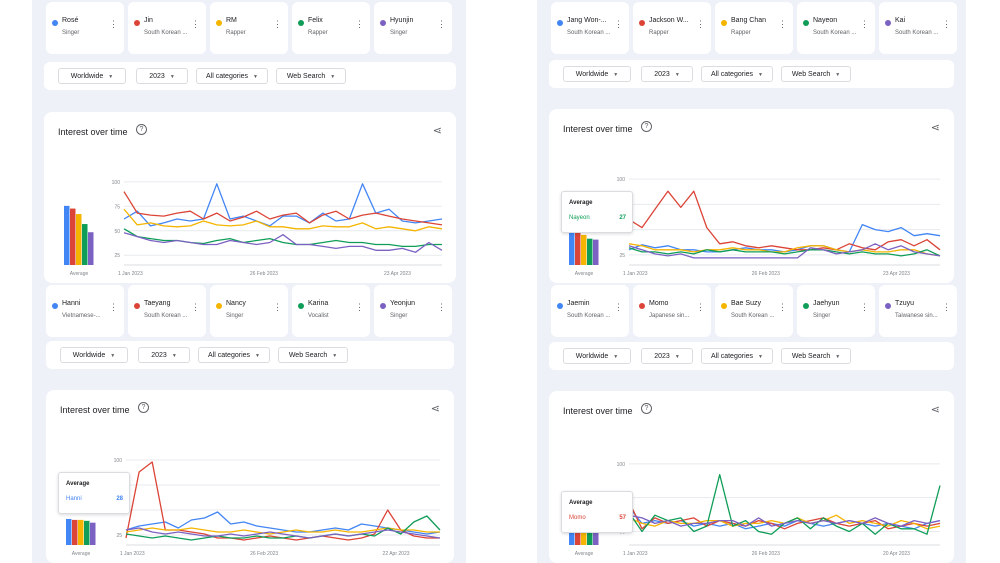  Describe the element at coordinates (85, 311) in the screenshot. I see `compare-chip: Hanni Vietnamese-... ⋮` at that location.